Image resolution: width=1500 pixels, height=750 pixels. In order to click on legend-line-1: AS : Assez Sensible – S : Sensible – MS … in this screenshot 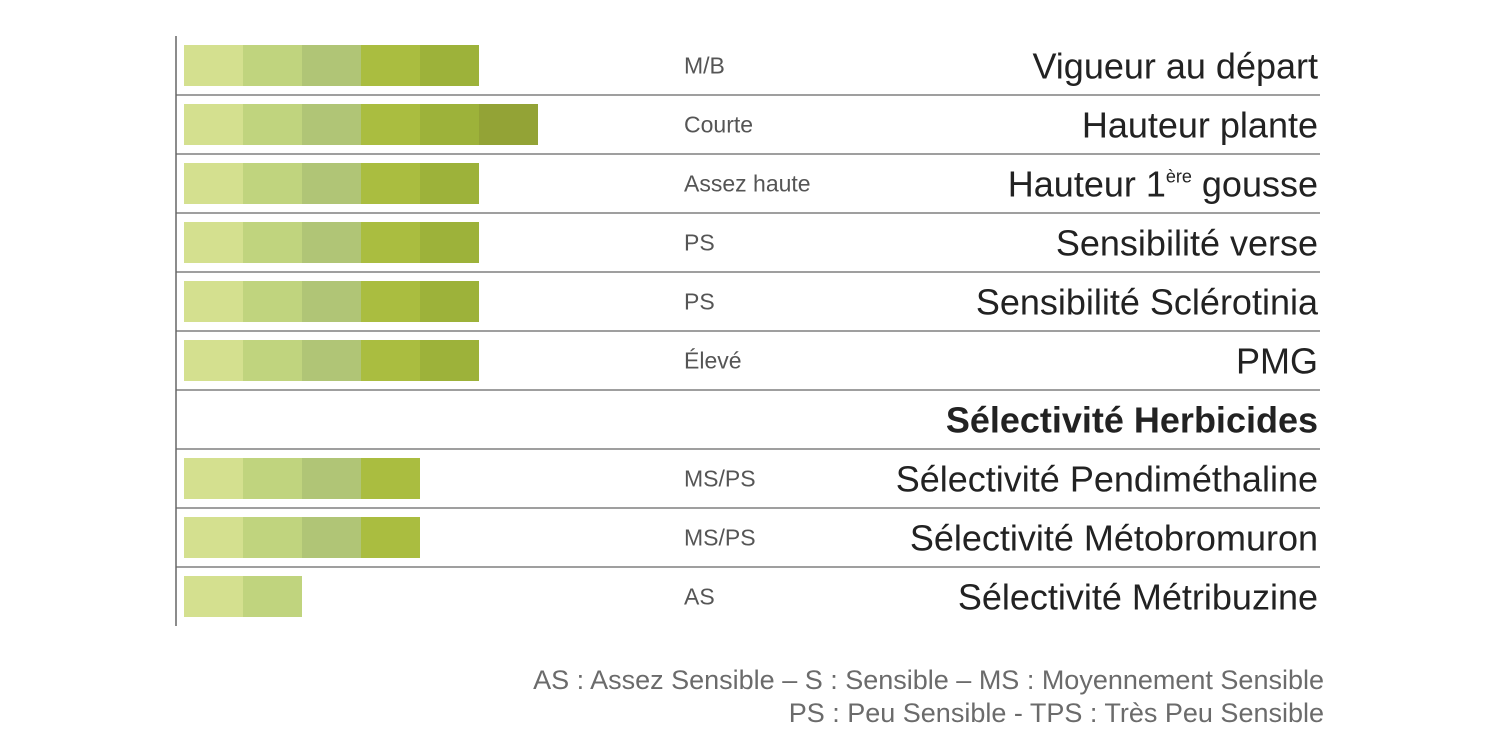, I will do `click(928, 680)`.